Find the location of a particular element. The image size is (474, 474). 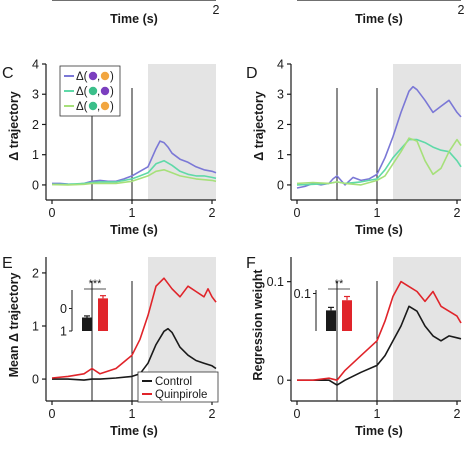

top-right-x-label: Time (s) is located at coordinates (379, 19).